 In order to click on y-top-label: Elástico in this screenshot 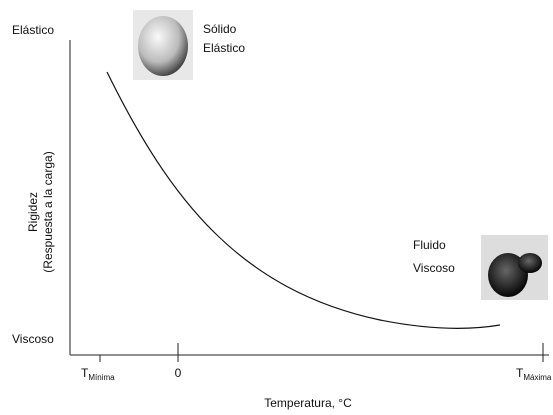, I will do `click(33, 30)`.